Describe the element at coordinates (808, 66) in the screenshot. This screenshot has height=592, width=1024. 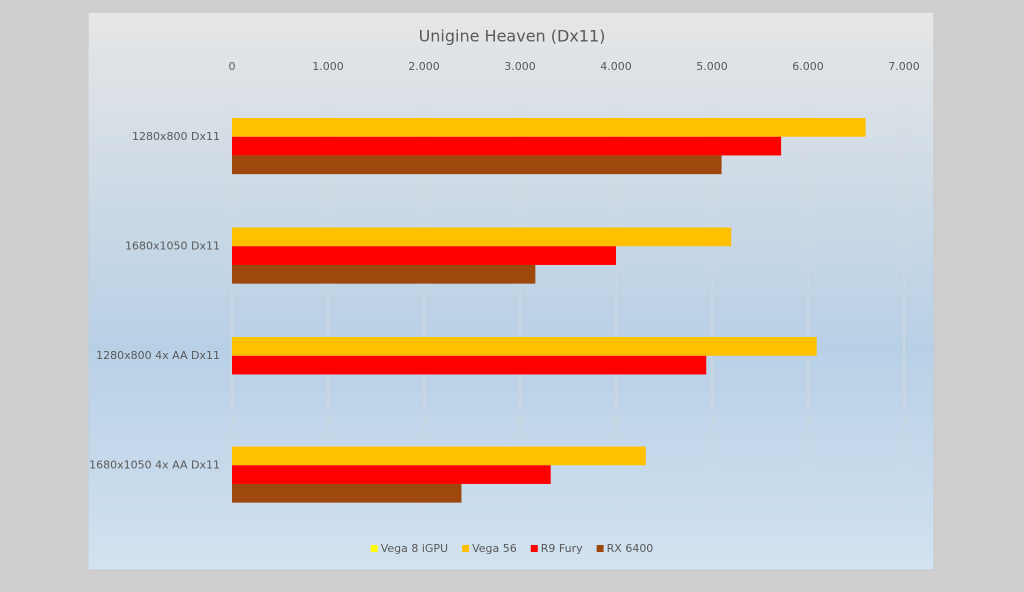
I see `x-tick-label: 6.000` at that location.